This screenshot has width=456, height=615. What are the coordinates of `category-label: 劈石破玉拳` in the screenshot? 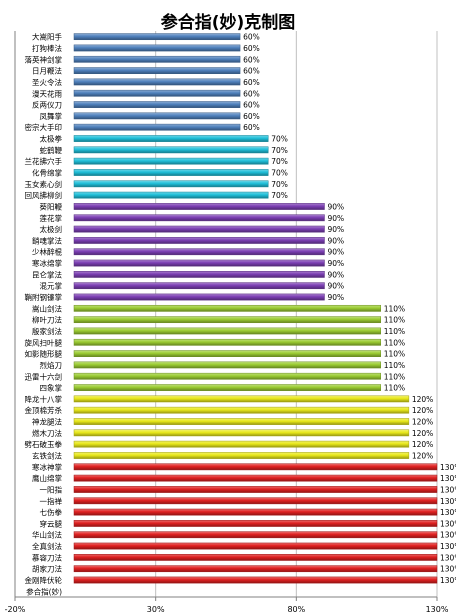 It's located at (44, 444).